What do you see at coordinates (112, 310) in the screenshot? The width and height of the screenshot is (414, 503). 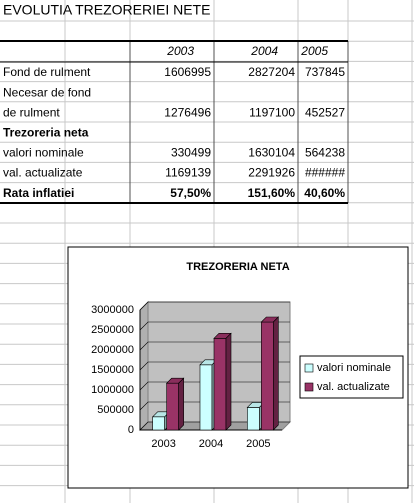 I see `y-tick-label: 3000000` at bounding box center [112, 310].